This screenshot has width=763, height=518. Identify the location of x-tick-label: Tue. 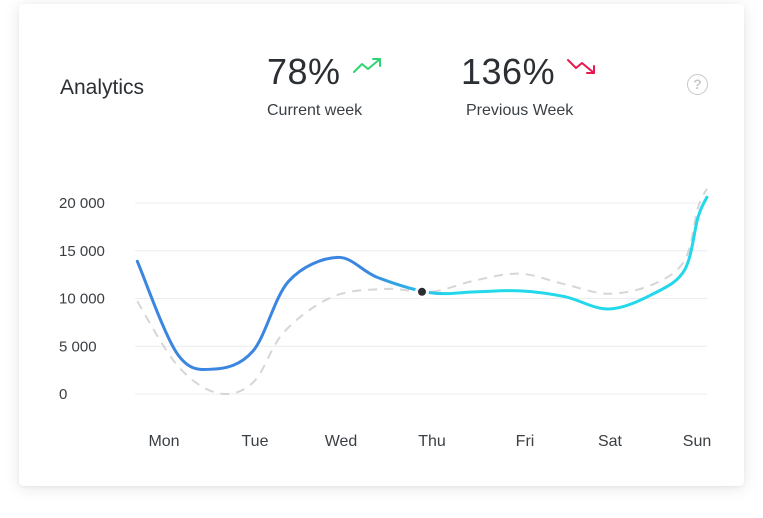
(255, 441).